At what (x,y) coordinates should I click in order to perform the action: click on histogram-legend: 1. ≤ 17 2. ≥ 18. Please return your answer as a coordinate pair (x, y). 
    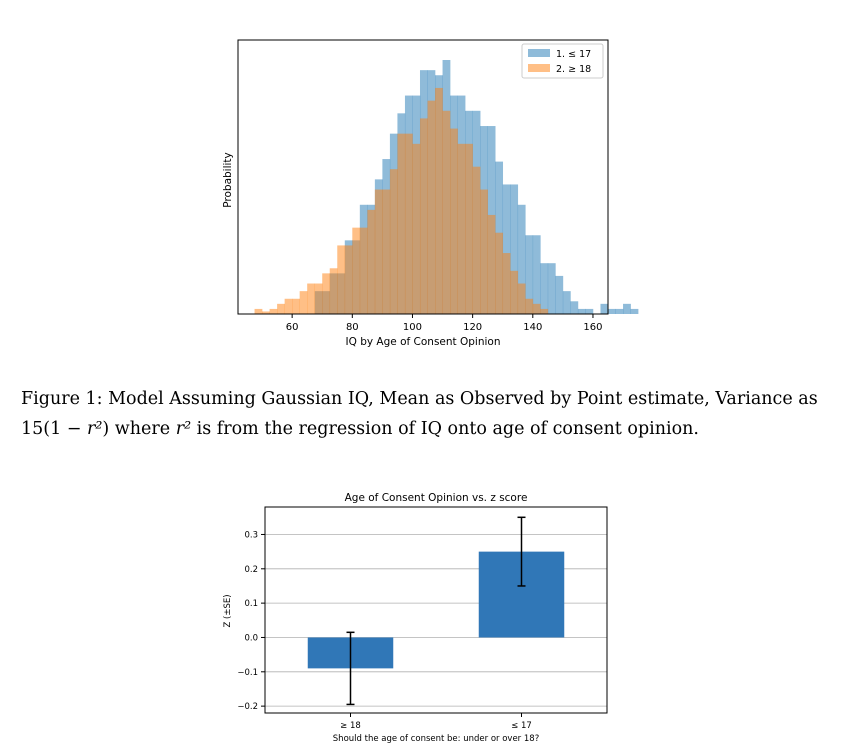
    Looking at the image, I should click on (562, 61).